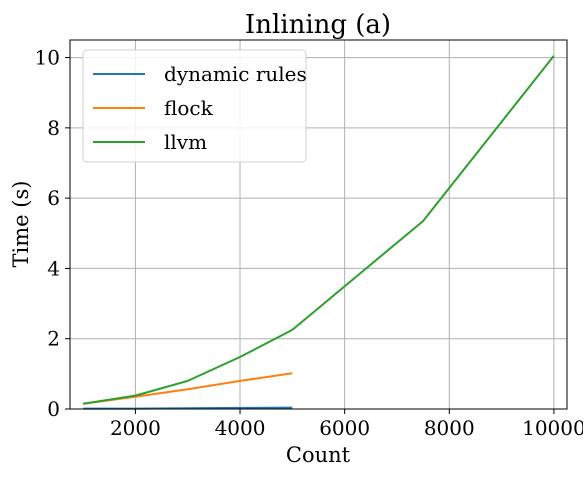 Image resolution: width=583 pixels, height=478 pixels. Describe the element at coordinates (189, 108) in the screenshot. I see `legend-label-flock: flock` at that location.